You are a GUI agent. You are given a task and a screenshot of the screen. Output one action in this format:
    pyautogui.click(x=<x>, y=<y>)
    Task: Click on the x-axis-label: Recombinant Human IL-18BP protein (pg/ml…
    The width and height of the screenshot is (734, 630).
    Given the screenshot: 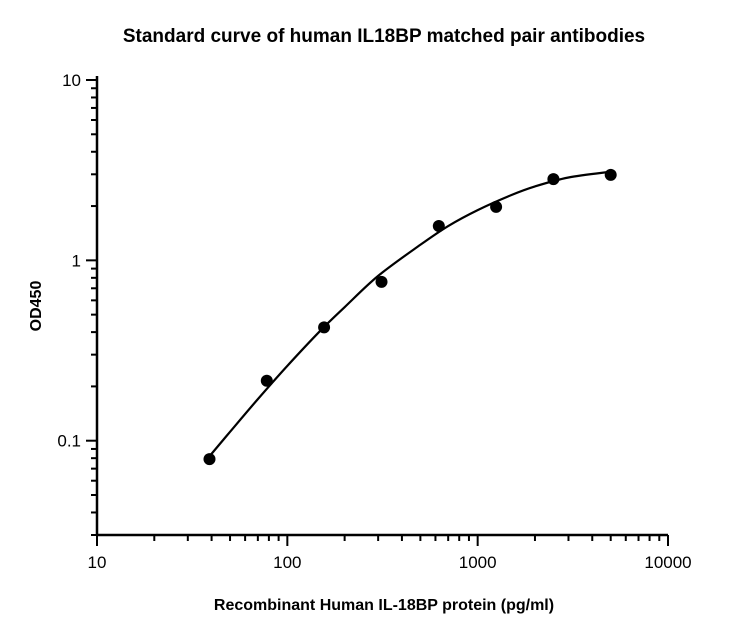 What is the action you would take?
    pyautogui.click(x=384, y=605)
    